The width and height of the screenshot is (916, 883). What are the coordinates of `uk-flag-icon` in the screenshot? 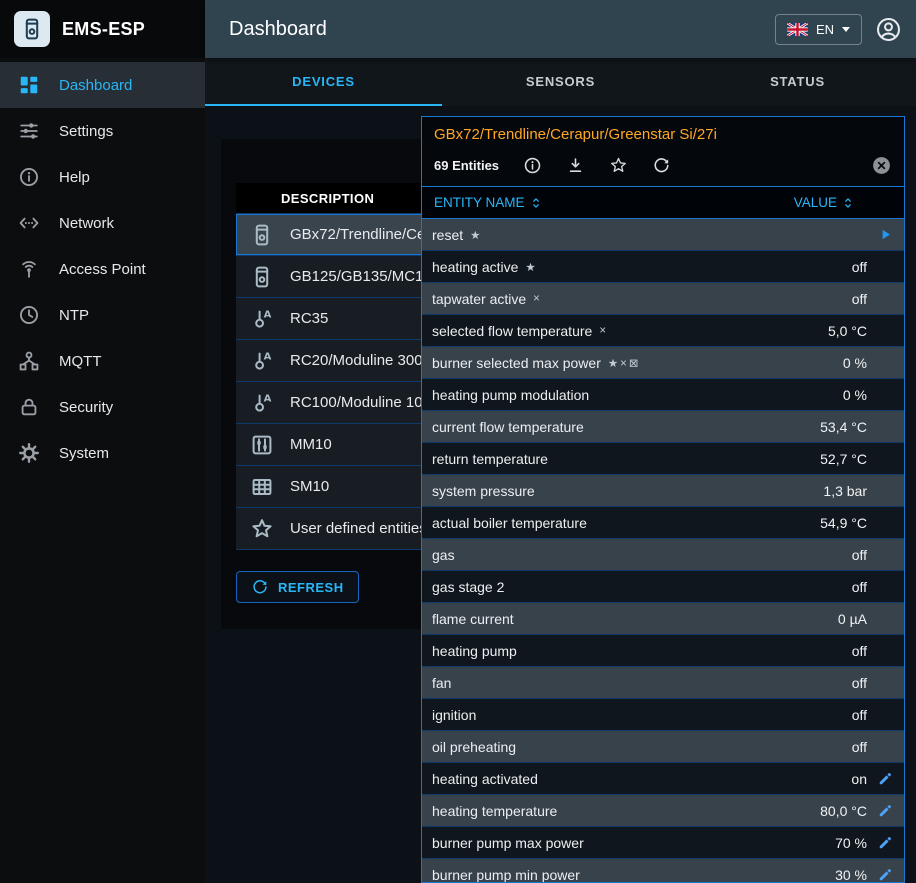 It's located at (797, 29).